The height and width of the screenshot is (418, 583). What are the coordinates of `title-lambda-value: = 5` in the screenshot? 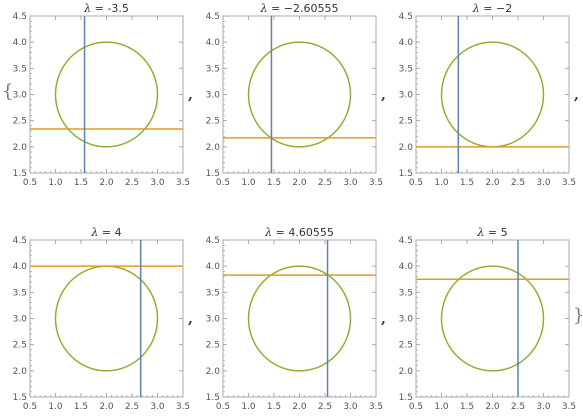 It's located at (495, 232).